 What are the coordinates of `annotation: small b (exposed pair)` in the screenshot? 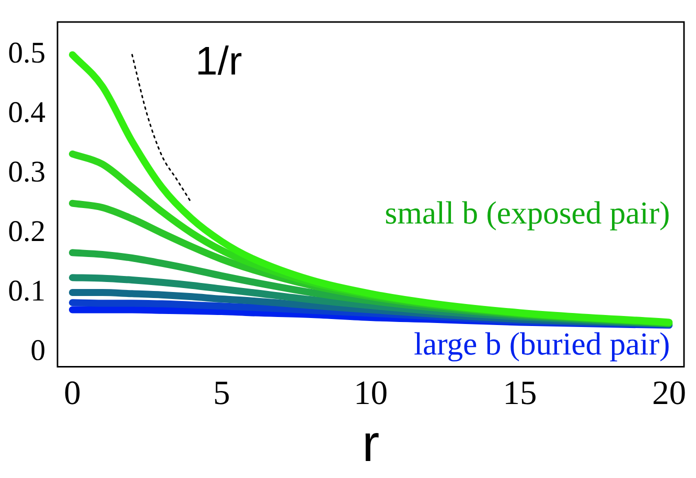 It's located at (527, 212).